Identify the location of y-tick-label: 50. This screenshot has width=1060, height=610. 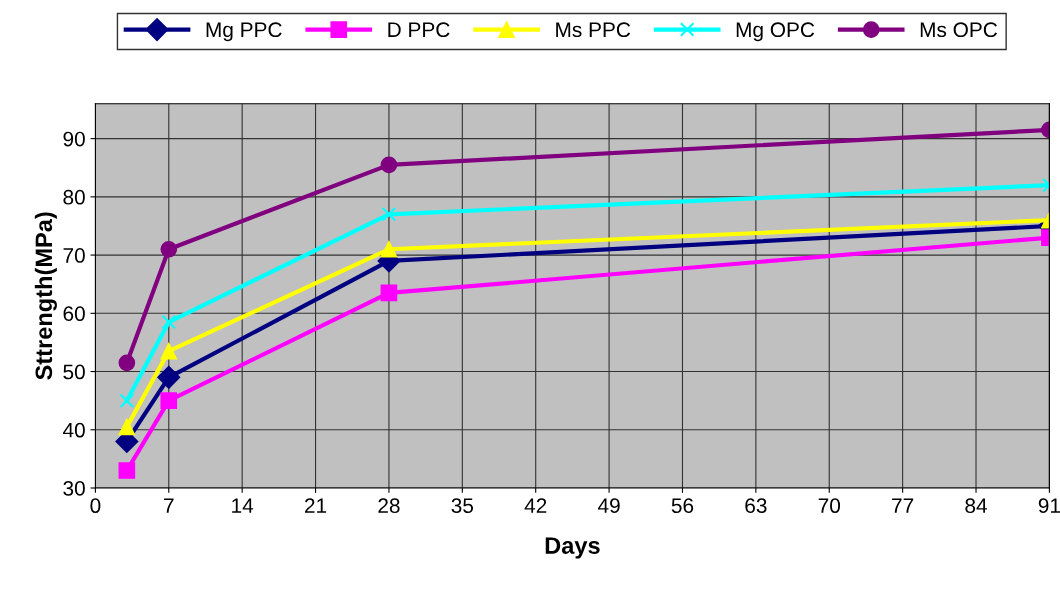
(74, 372).